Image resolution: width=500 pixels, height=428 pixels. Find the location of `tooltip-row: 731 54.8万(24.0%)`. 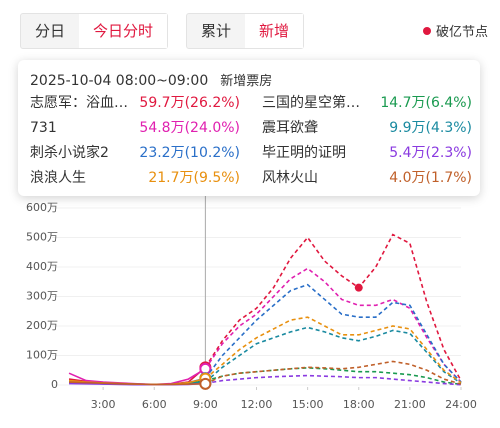

tooltip-row: 731 54.8万(24.0%) is located at coordinates (135, 128).